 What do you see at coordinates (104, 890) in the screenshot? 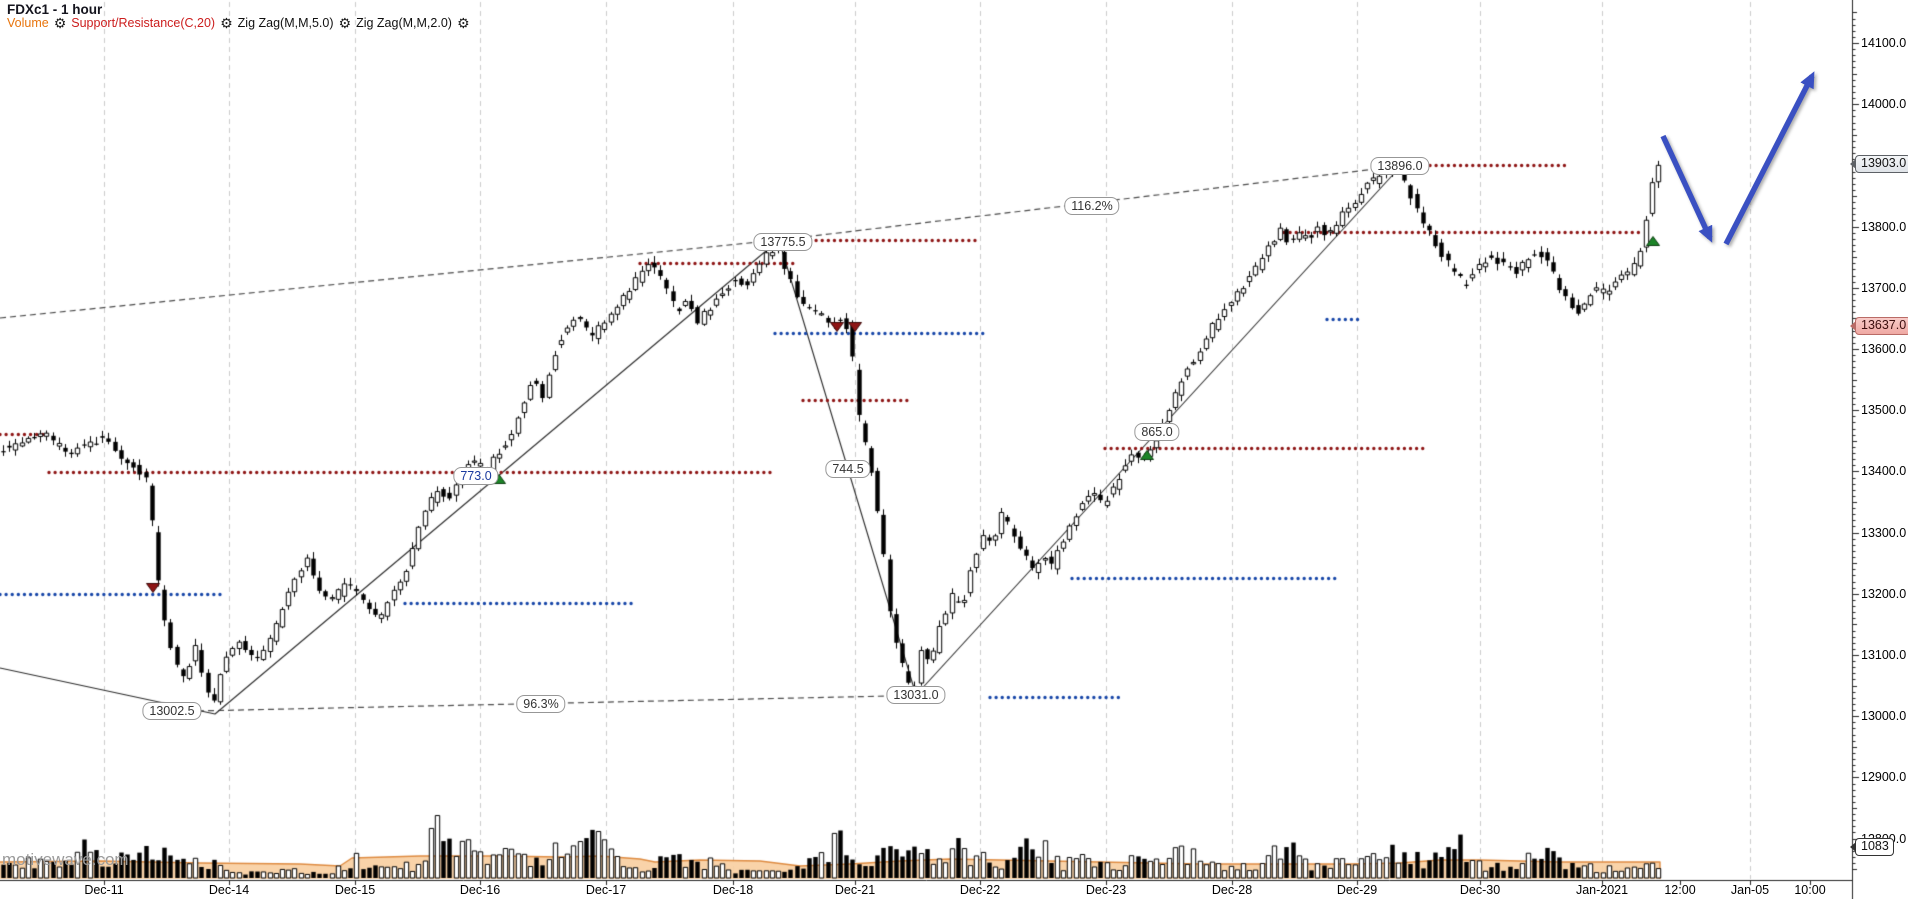
I see `time-axis-label: Dec-11` at bounding box center [104, 890].